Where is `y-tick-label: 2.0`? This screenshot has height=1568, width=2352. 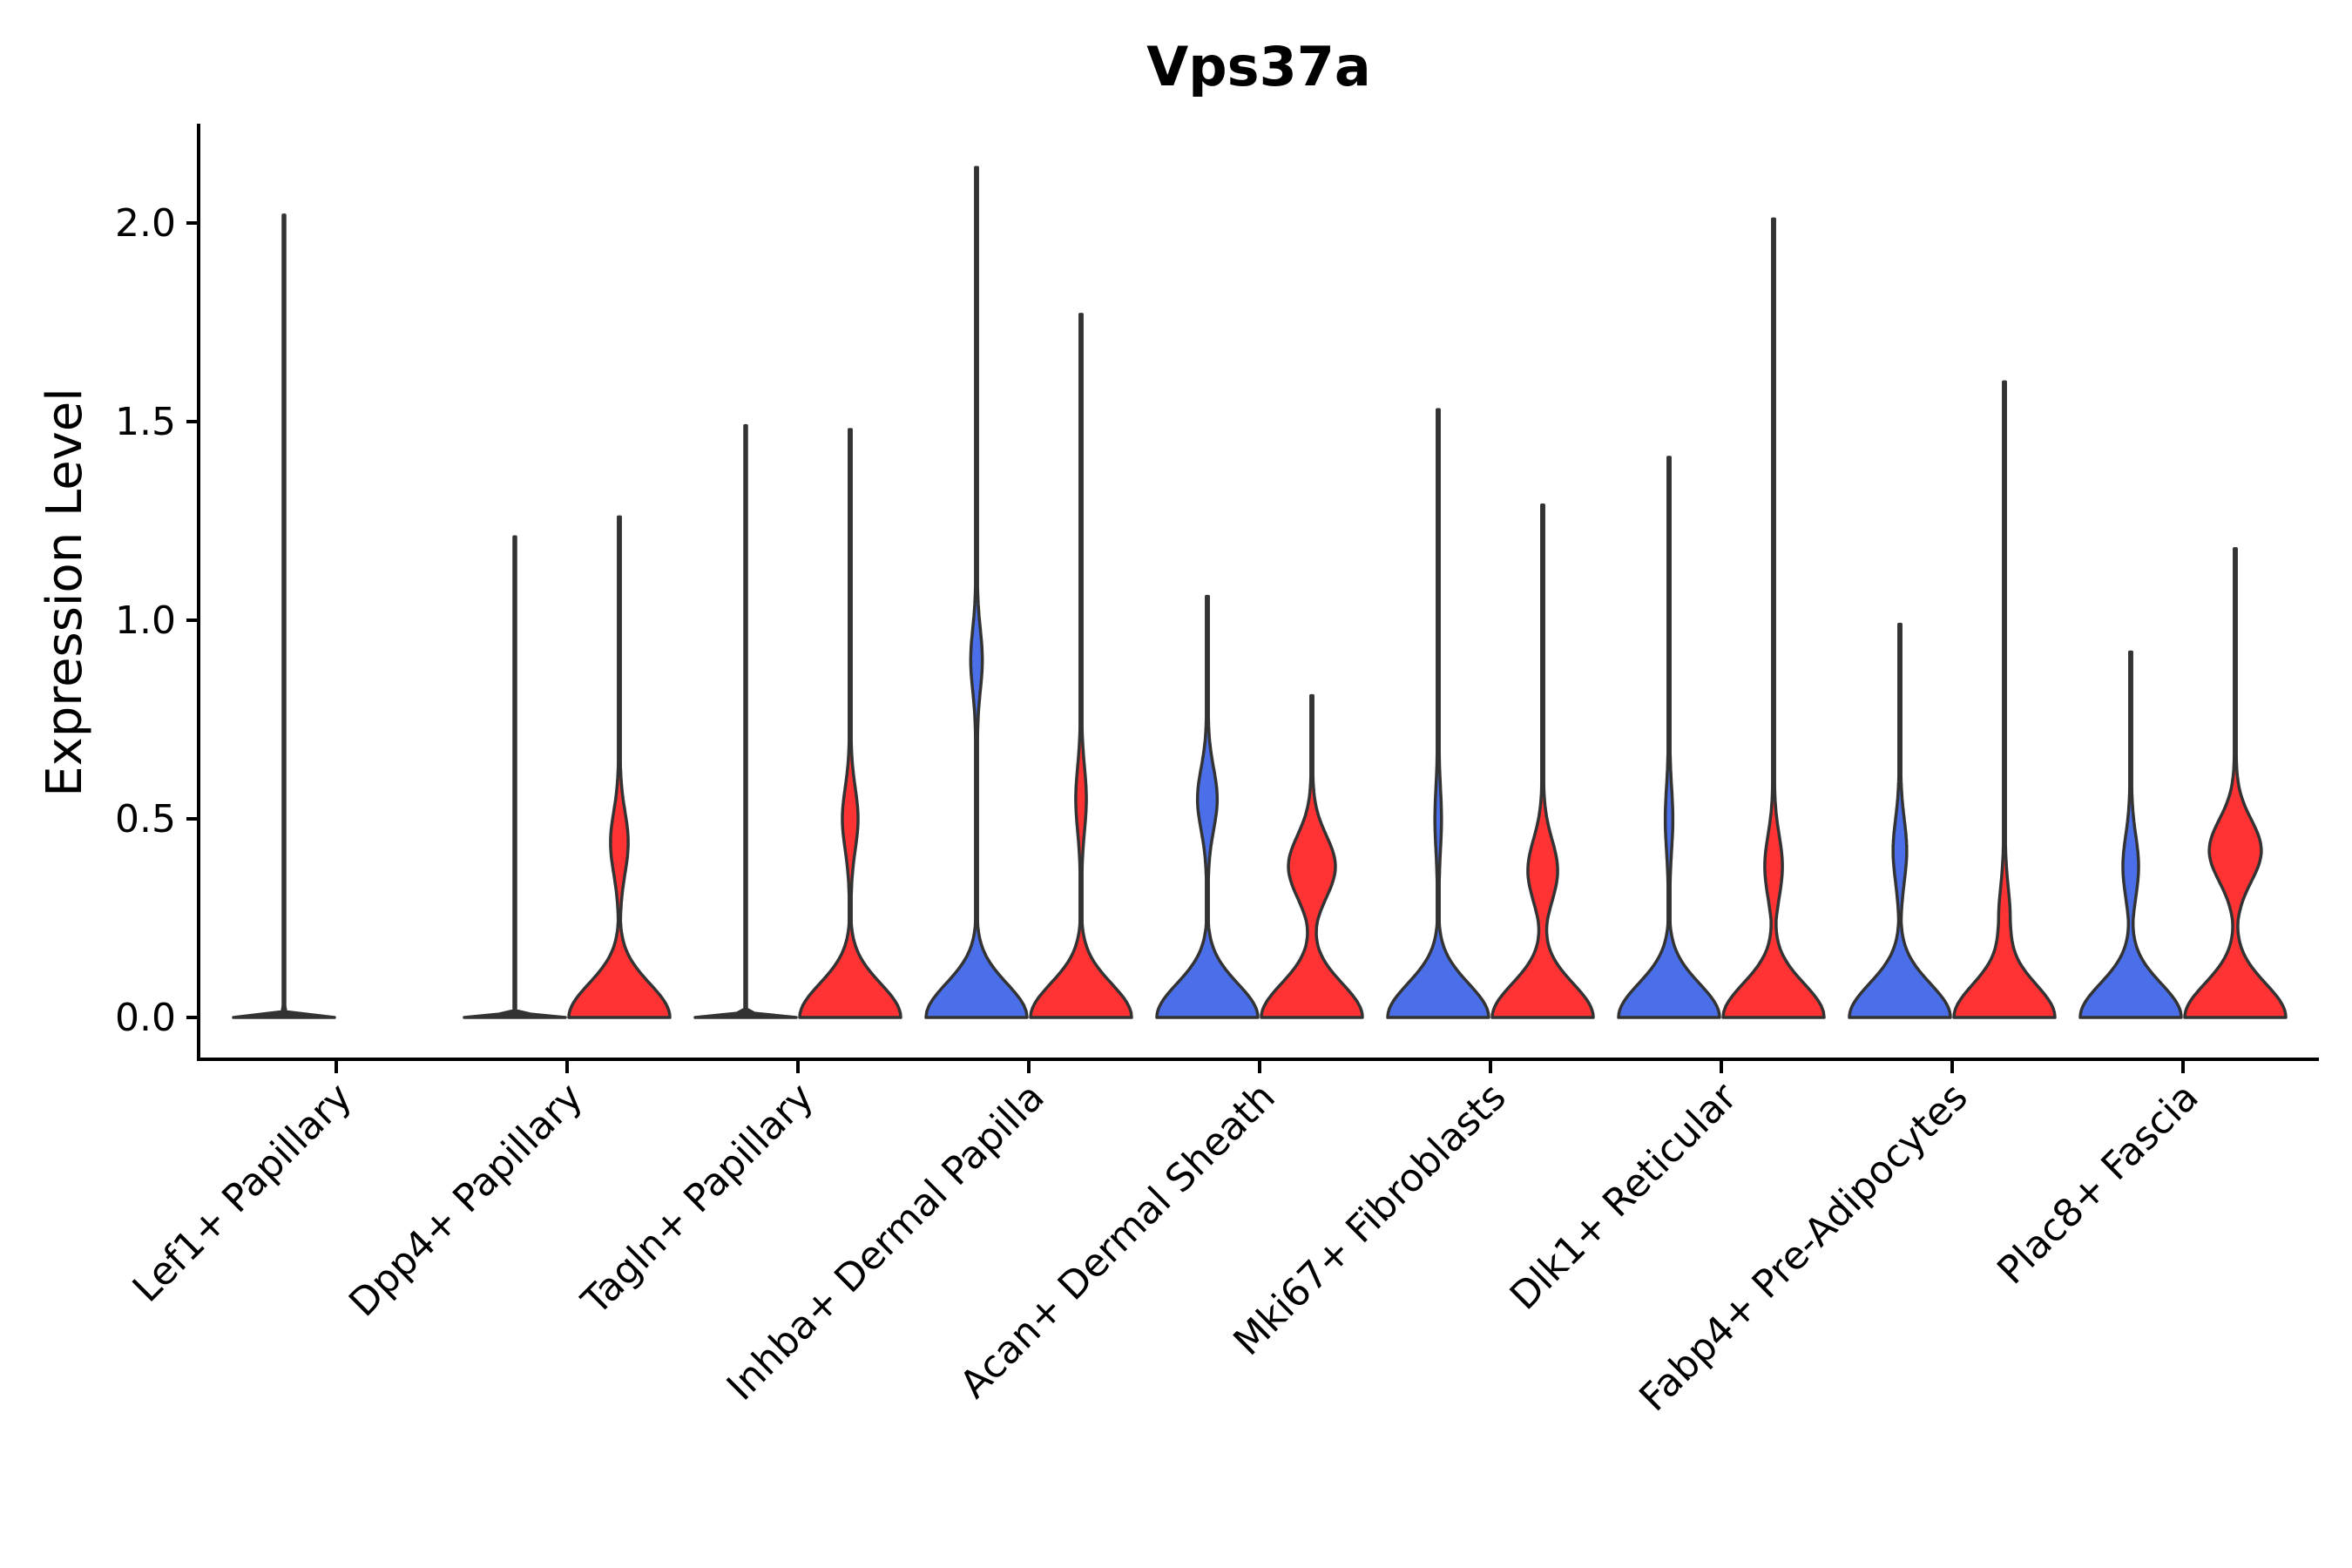 y-tick-label: 2.0 is located at coordinates (145, 223).